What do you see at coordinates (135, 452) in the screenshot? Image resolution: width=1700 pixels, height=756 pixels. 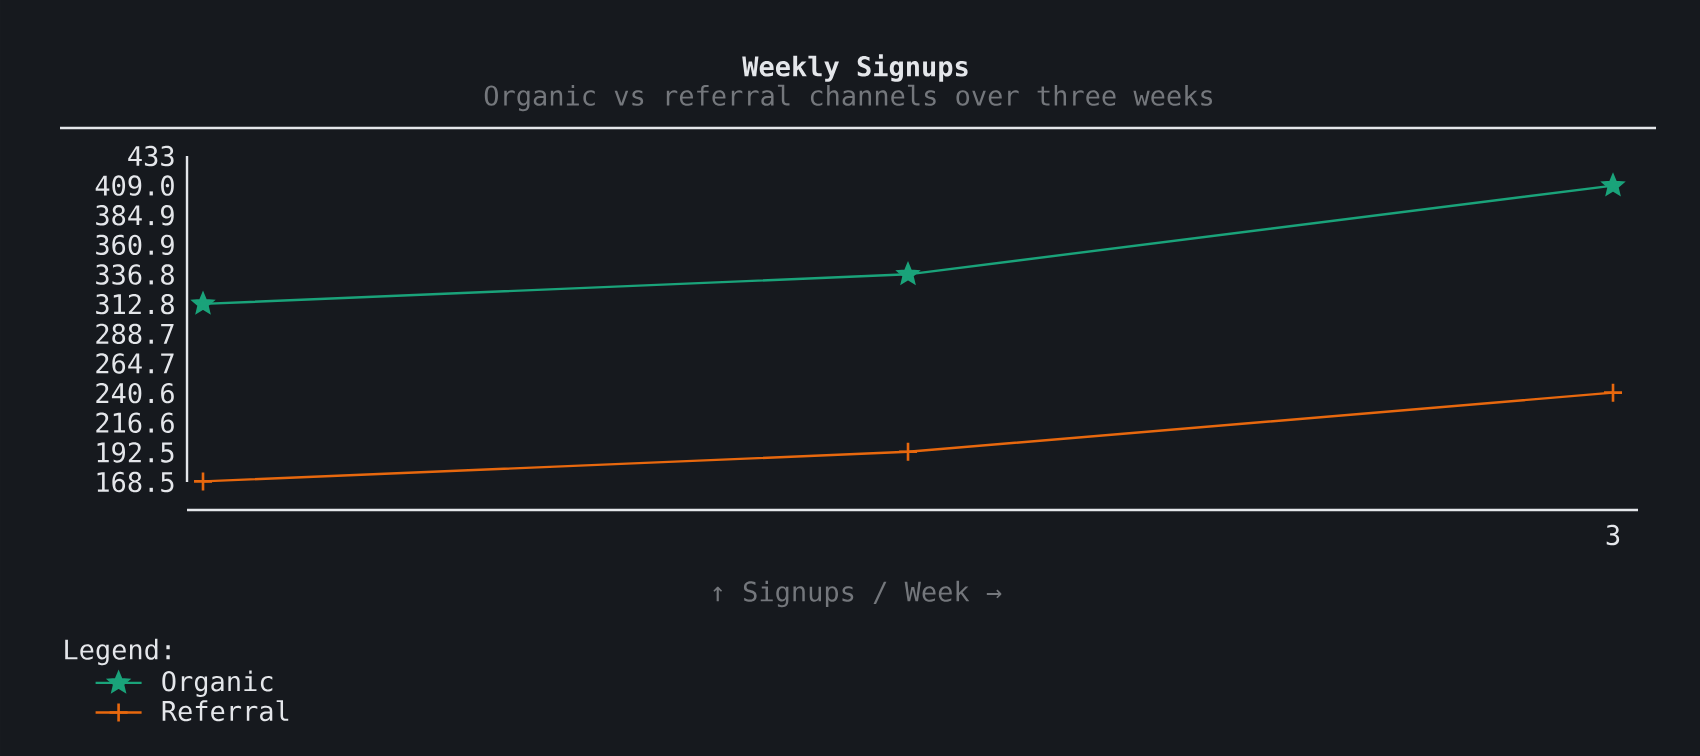 I see `y-tick-label: 192.5` at bounding box center [135, 452].